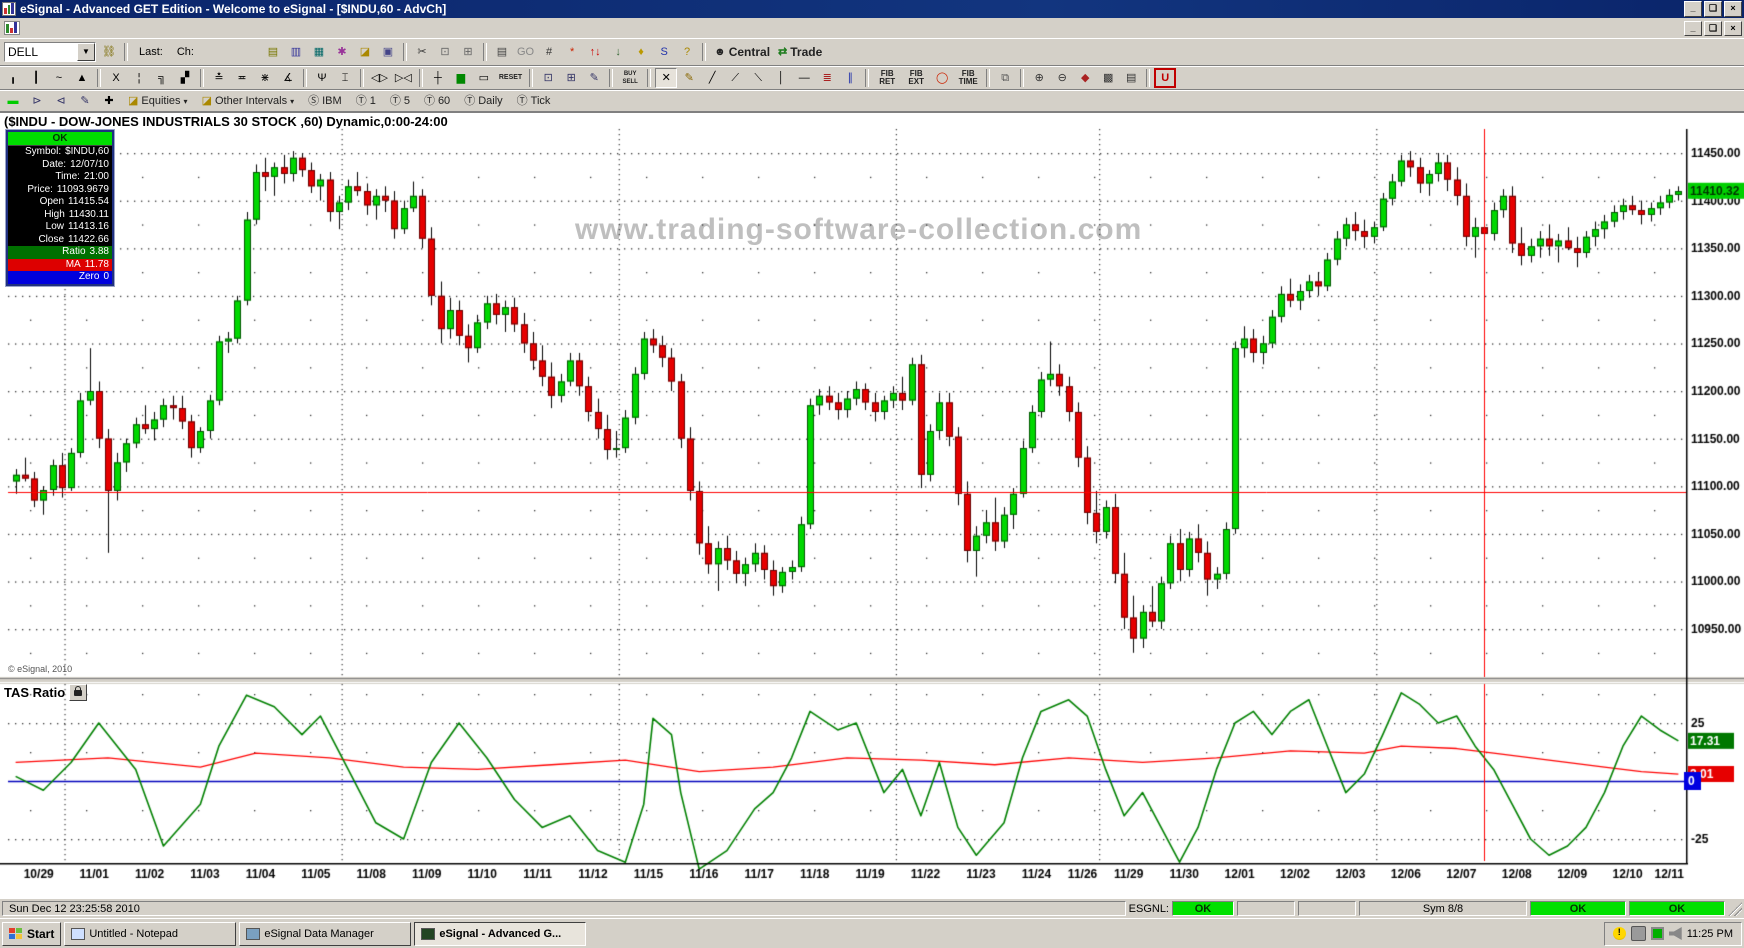 This screenshot has width=1744, height=948. Describe the element at coordinates (595, 52) in the screenshot. I see `updown-arrows-button: ↑↓` at that location.